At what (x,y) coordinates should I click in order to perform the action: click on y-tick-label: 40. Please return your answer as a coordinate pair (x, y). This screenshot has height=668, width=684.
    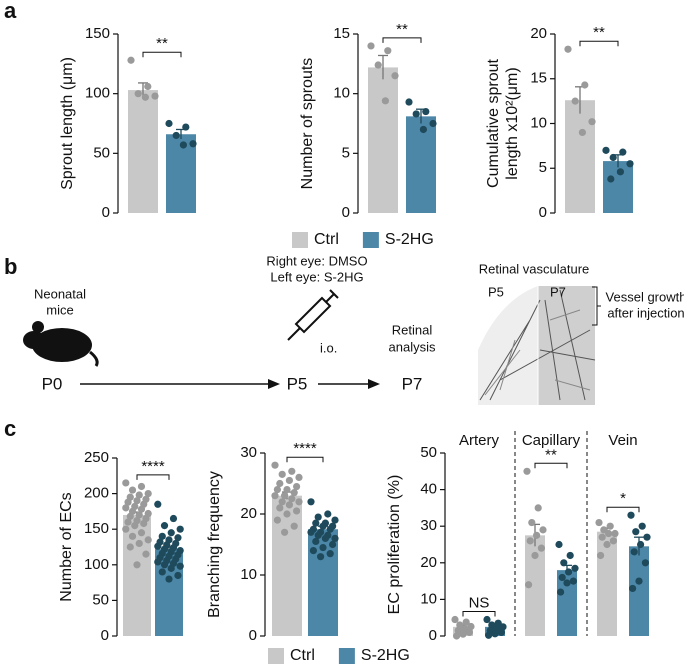
    Looking at the image, I should click on (428, 489).